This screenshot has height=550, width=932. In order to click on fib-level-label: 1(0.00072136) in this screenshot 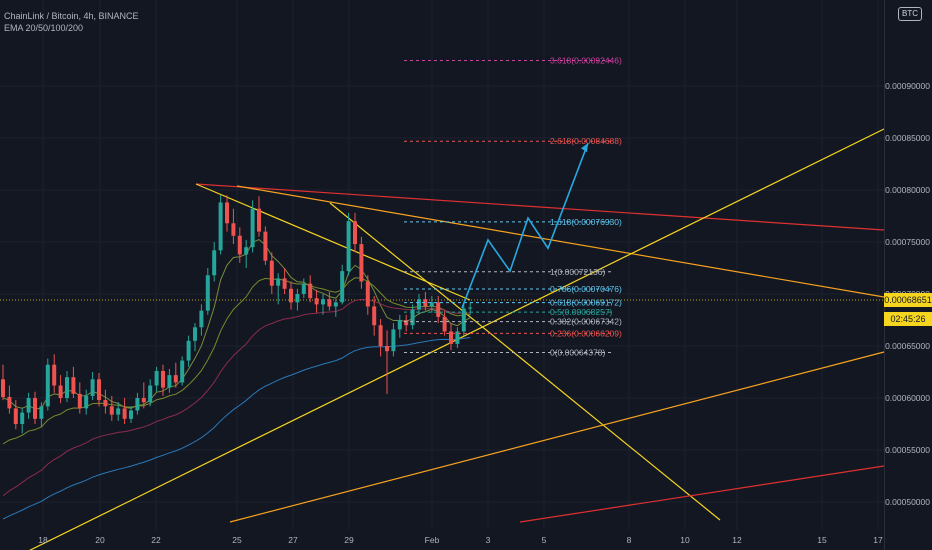, I will do `click(577, 272)`.